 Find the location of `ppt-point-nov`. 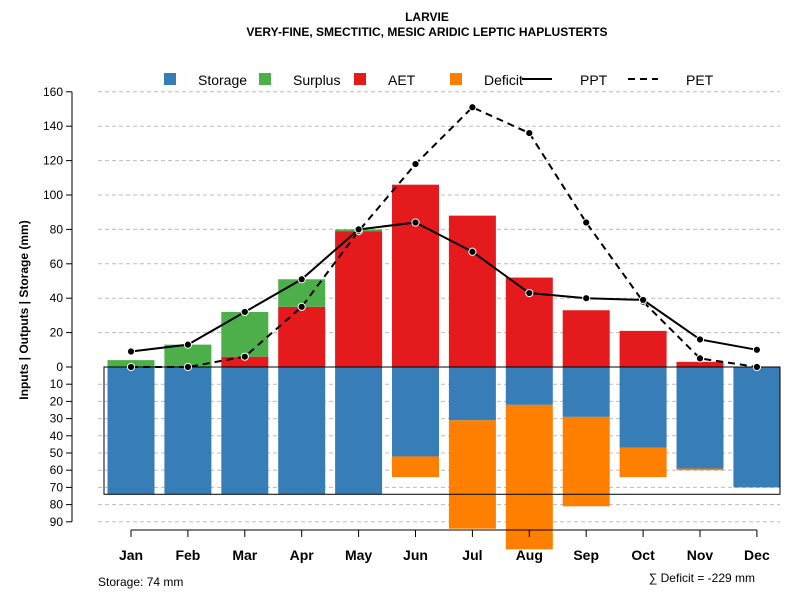

ppt-point-nov is located at coordinates (700, 339).